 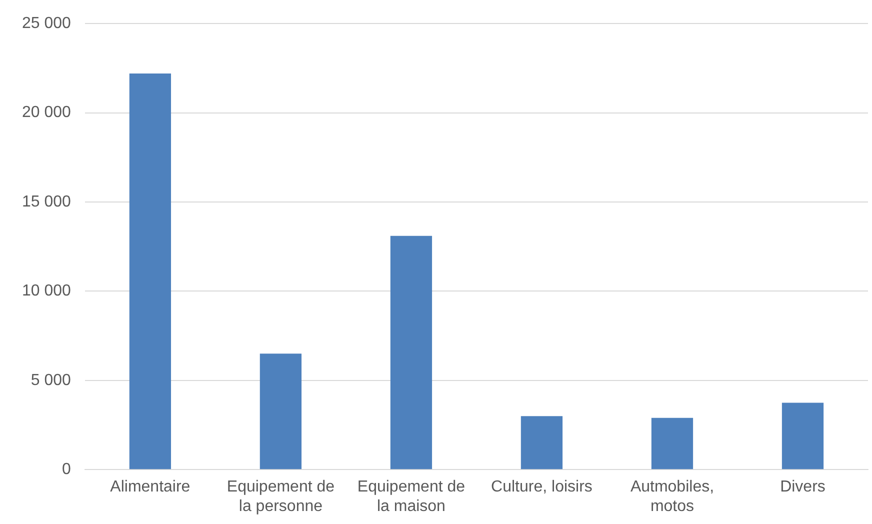 What do you see at coordinates (541, 487) in the screenshot?
I see `x-tick-label: Culture, loisirs` at bounding box center [541, 487].